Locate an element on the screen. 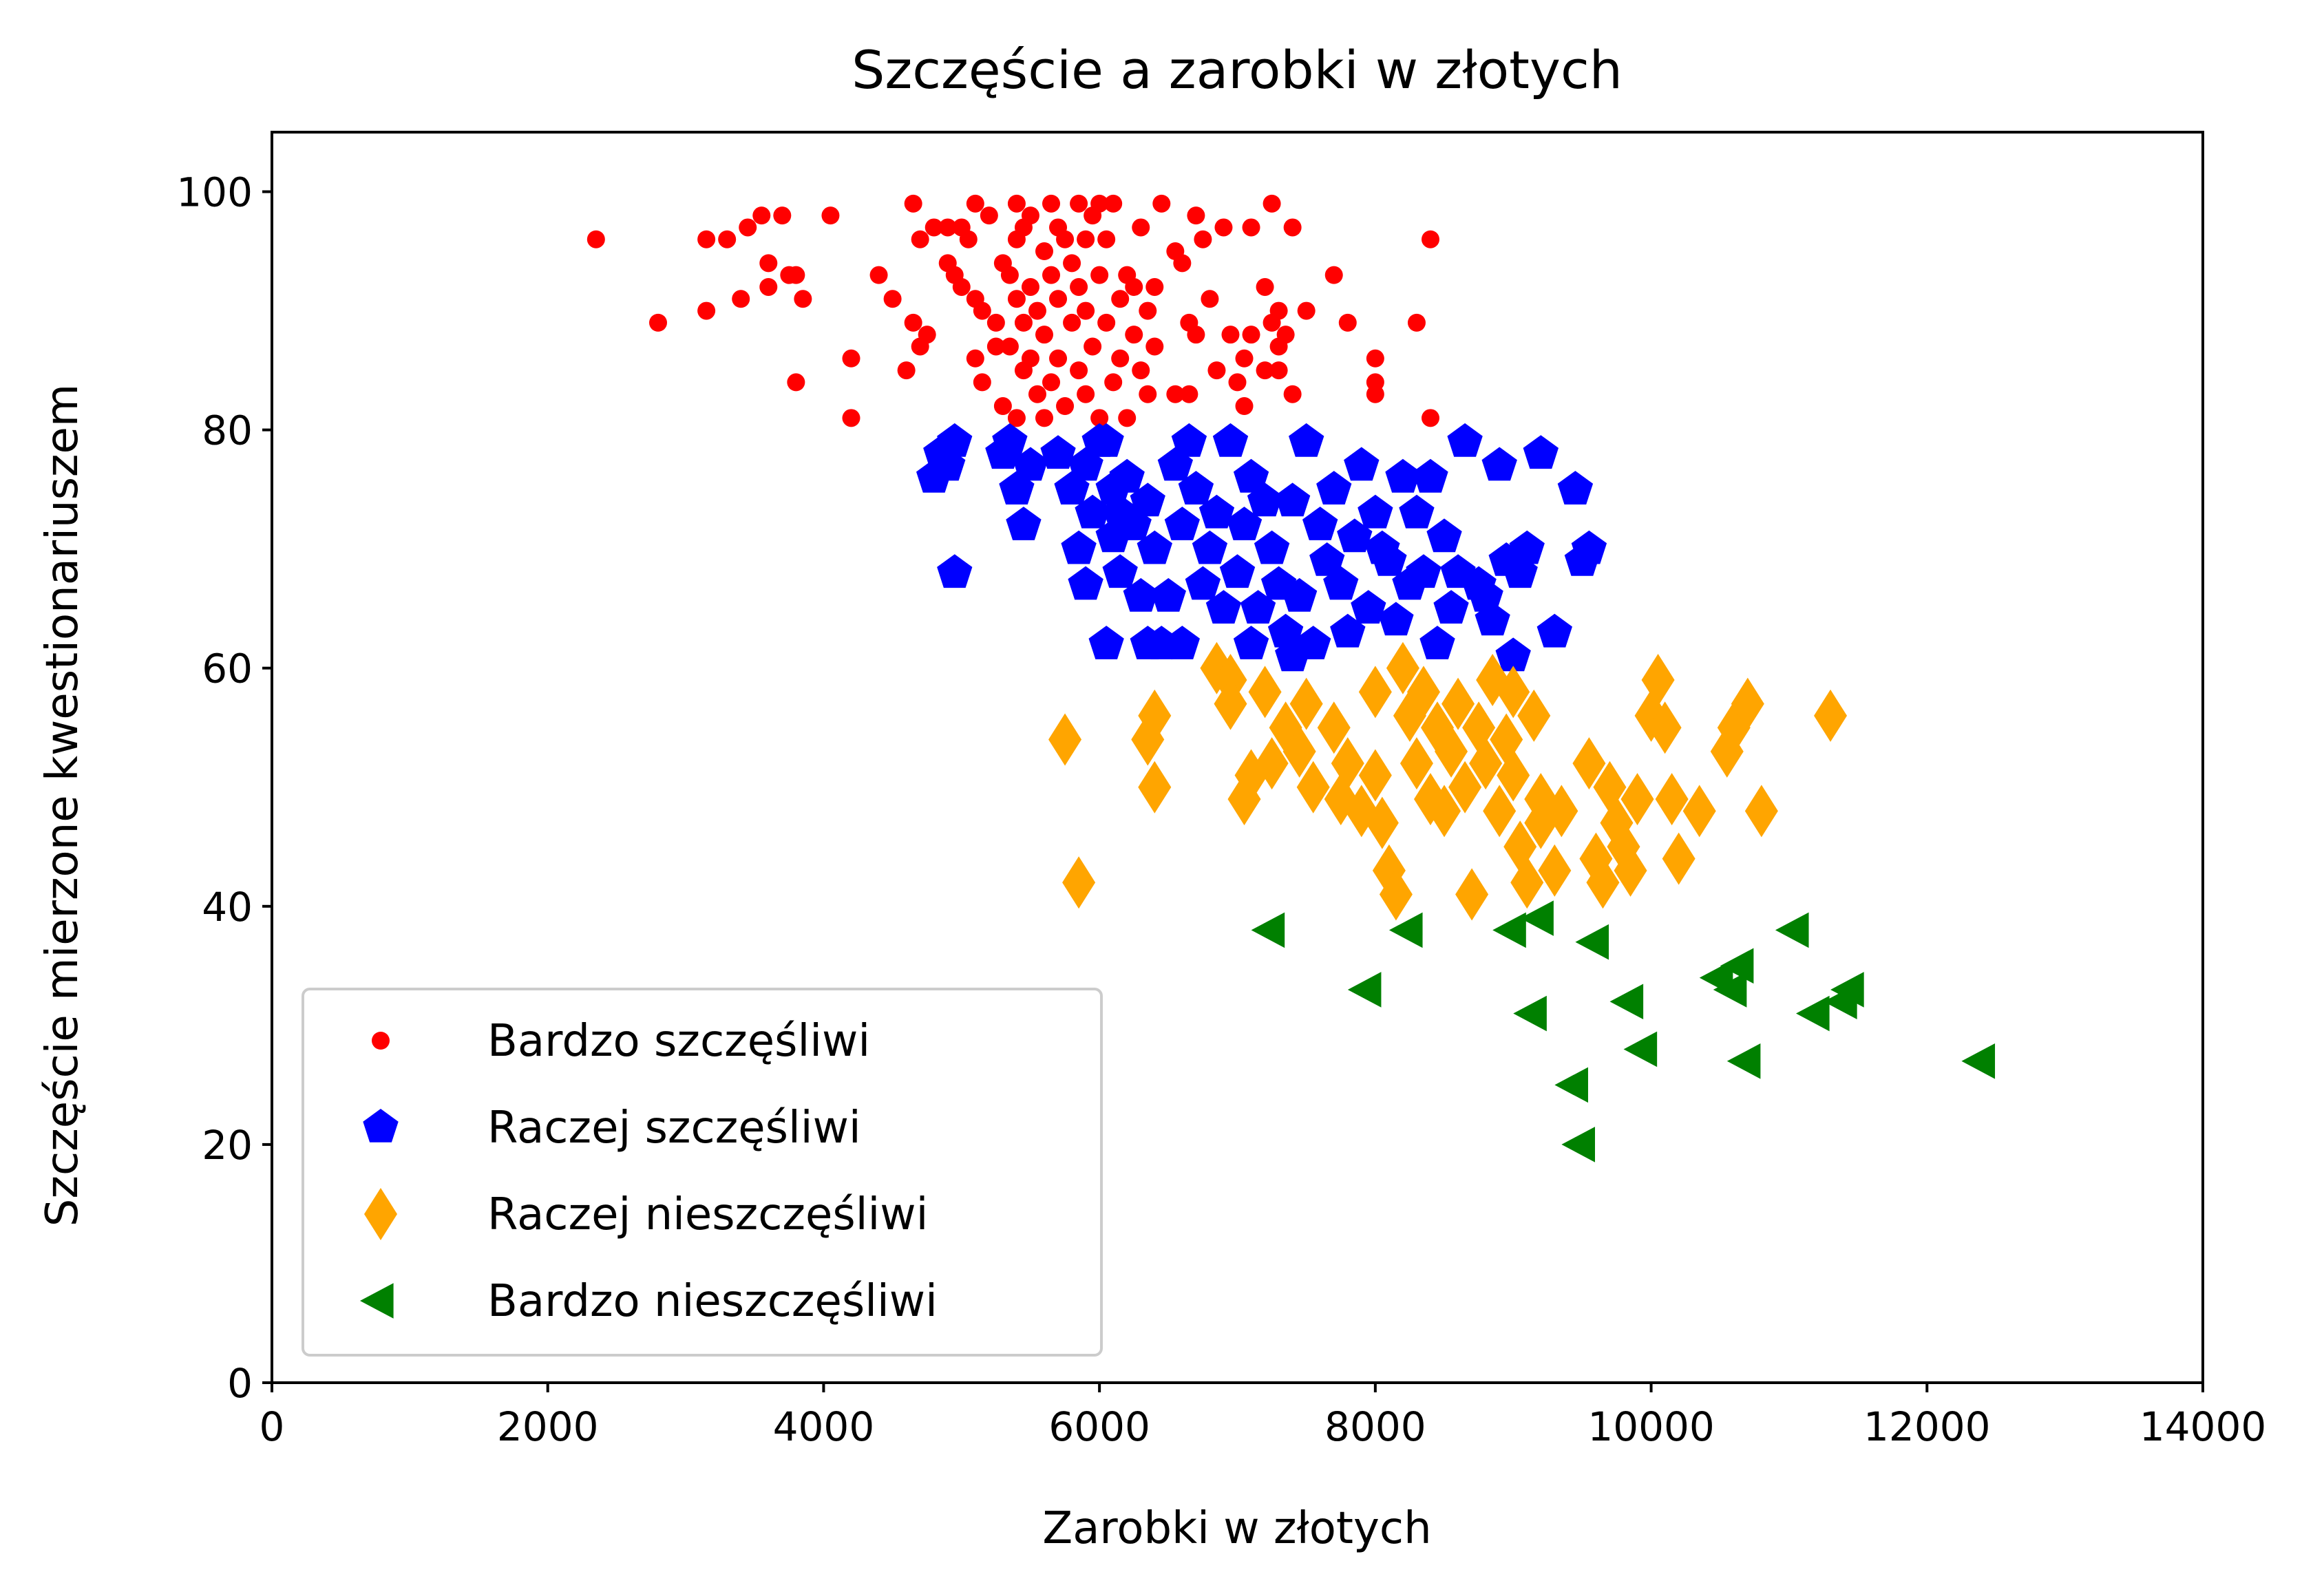 This screenshot has height=1594, width=2324. legend-label: Raczej szczęśliwi is located at coordinates (674, 1128).